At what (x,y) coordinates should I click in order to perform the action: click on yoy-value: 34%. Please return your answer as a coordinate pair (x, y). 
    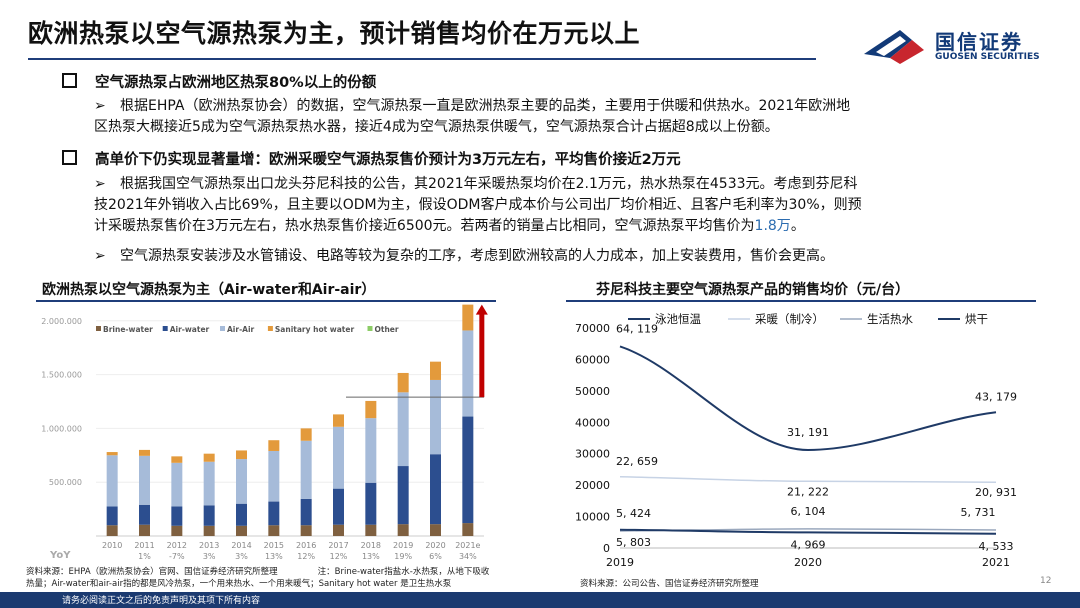
    Looking at the image, I should click on (468, 556).